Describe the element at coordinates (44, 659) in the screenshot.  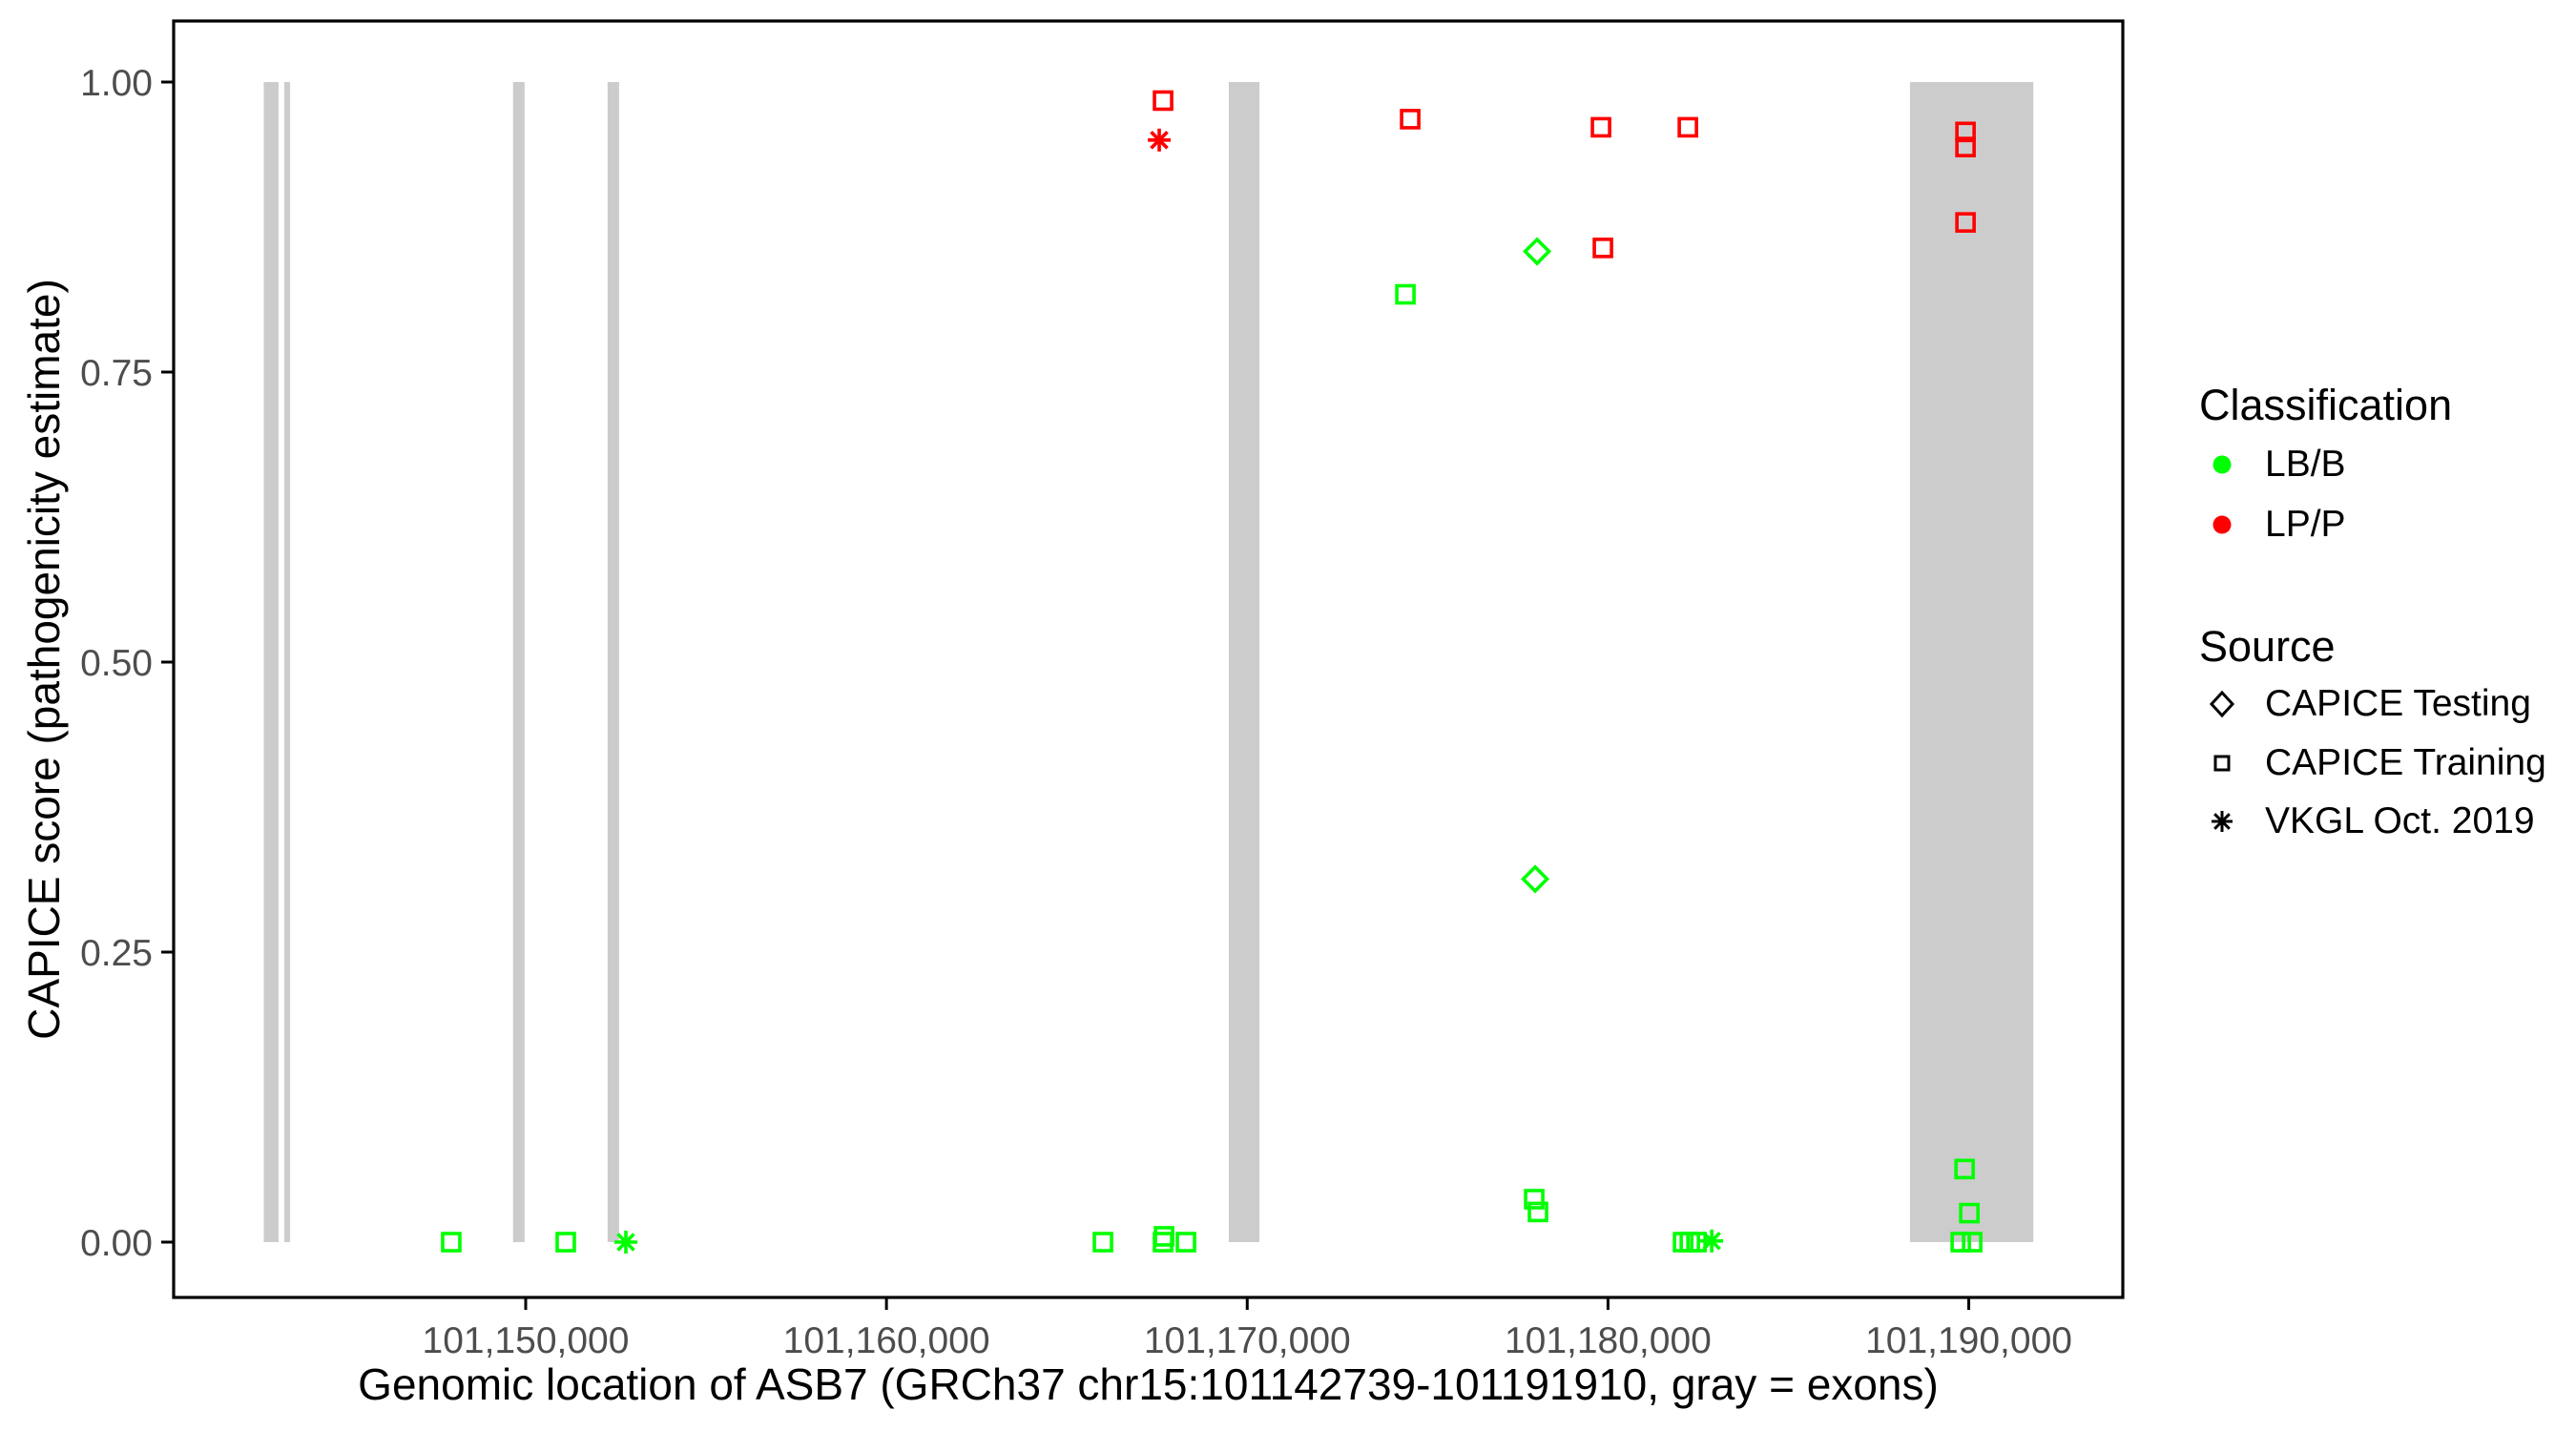
I see `y-axis-title: CAPICE score (pathogenicity estimate)` at that location.